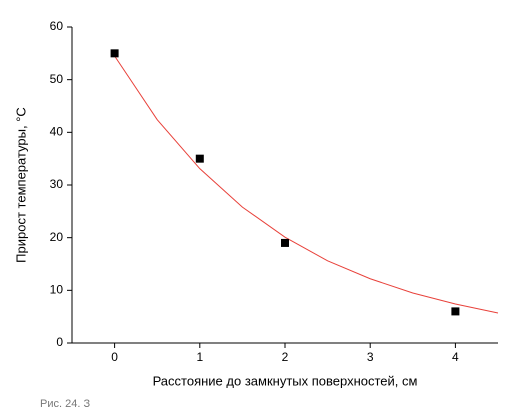 Image resolution: width=510 pixels, height=410 pixels. Describe the element at coordinates (65, 404) in the screenshot. I see `caption: Рис. 24. З` at that location.